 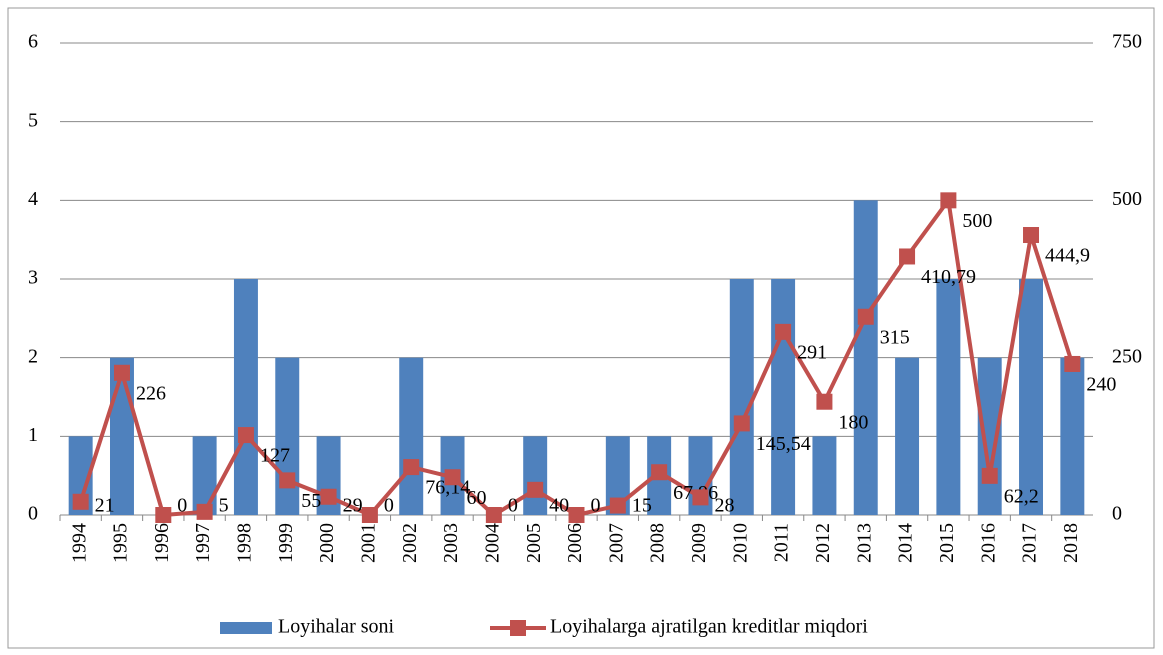 What do you see at coordinates (33, 42) in the screenshot?
I see `y-tick-label: 6` at bounding box center [33, 42].